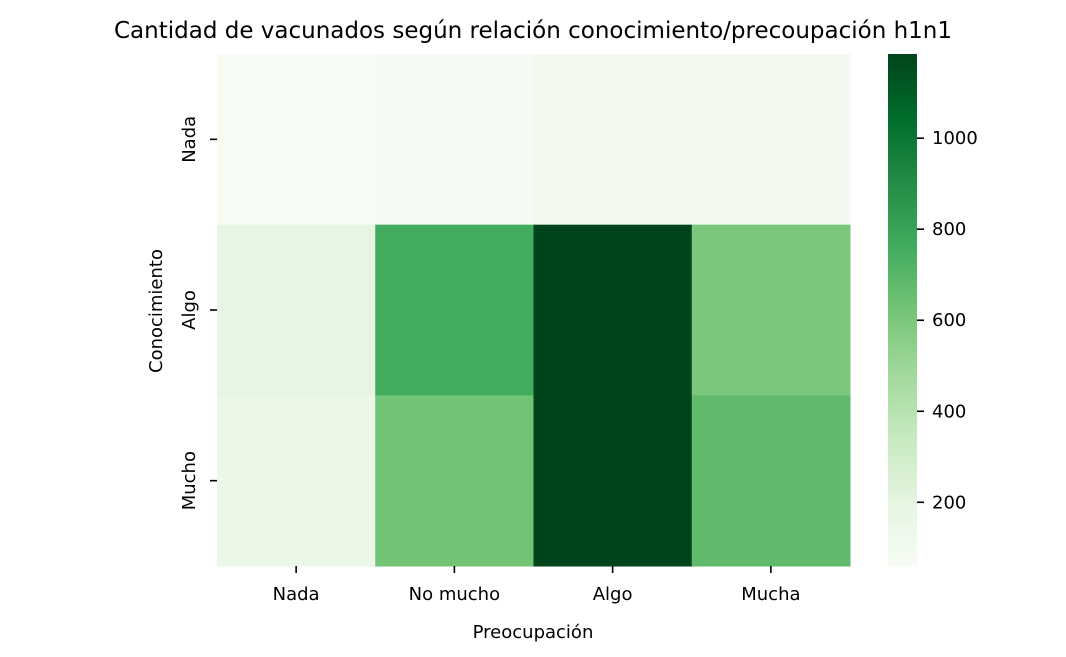 The image size is (1066, 657). Describe the element at coordinates (156, 311) in the screenshot. I see `y-axis-label: Conocimiento` at that location.